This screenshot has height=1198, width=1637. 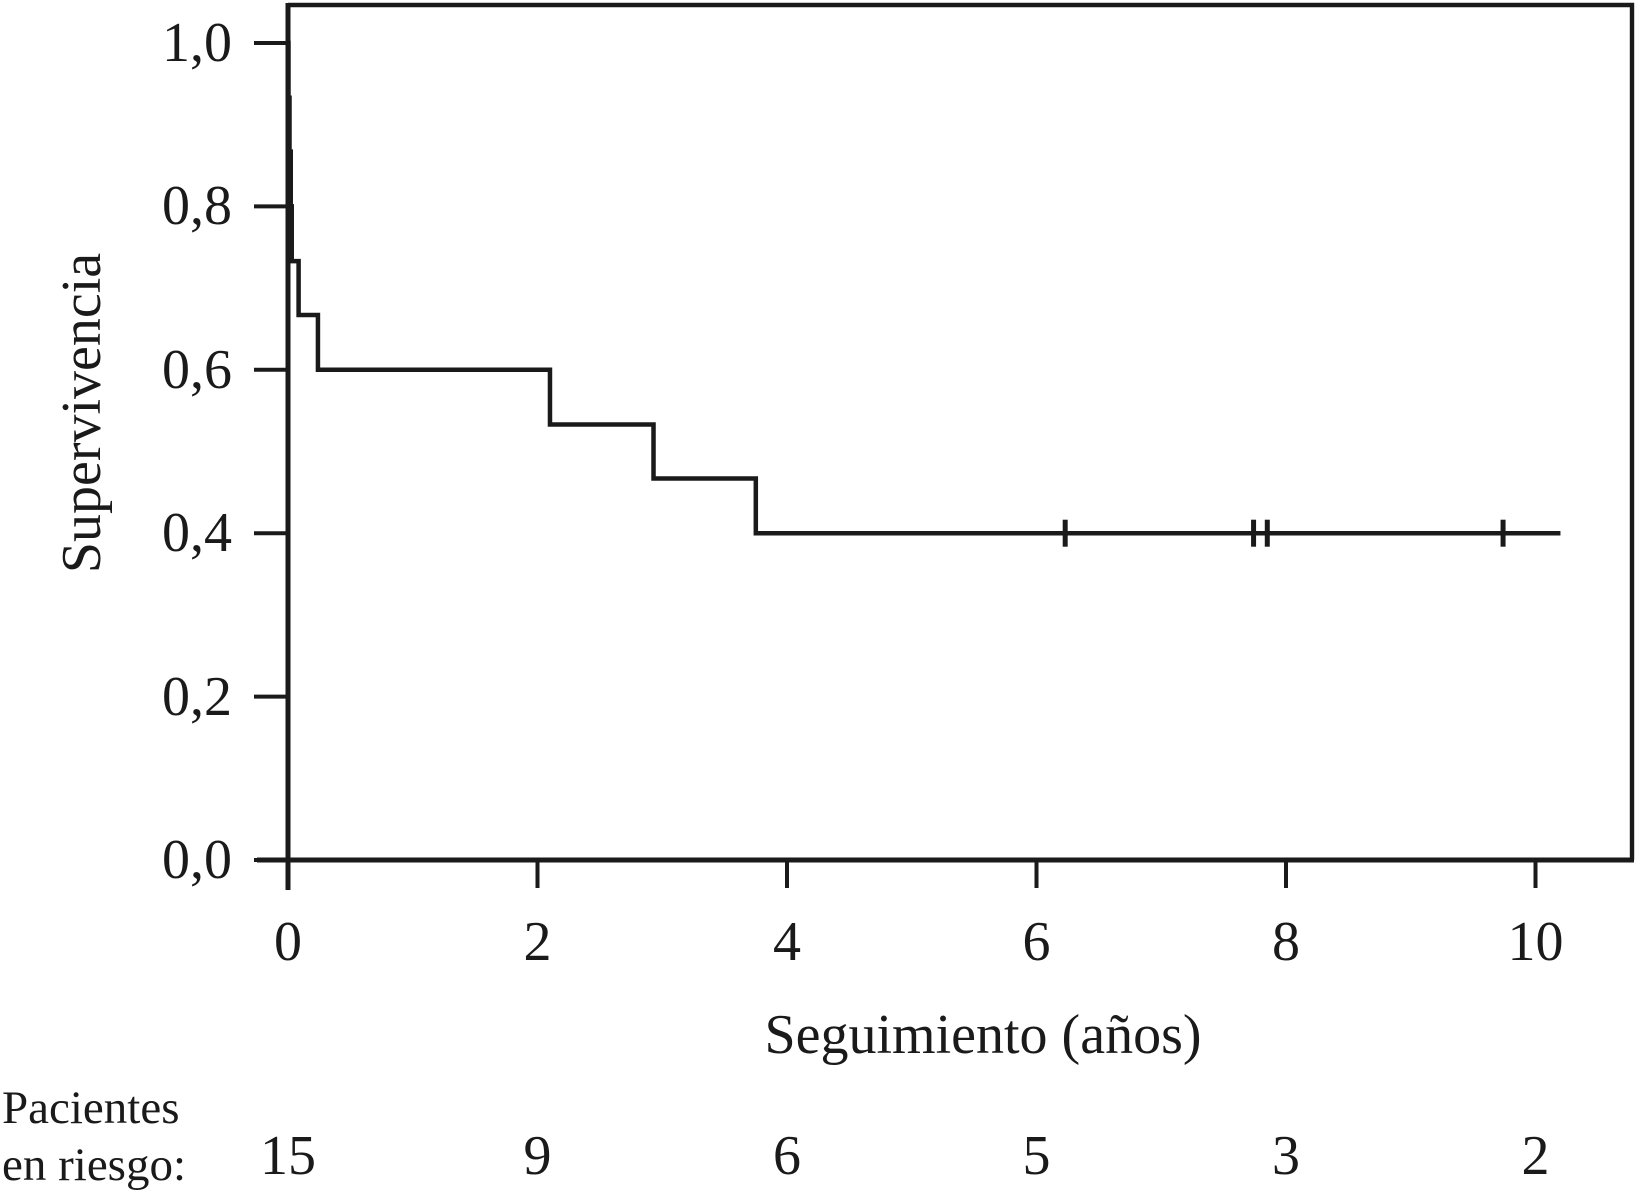 What do you see at coordinates (1535, 1156) in the screenshot?
I see `risk-count: 2` at bounding box center [1535, 1156].